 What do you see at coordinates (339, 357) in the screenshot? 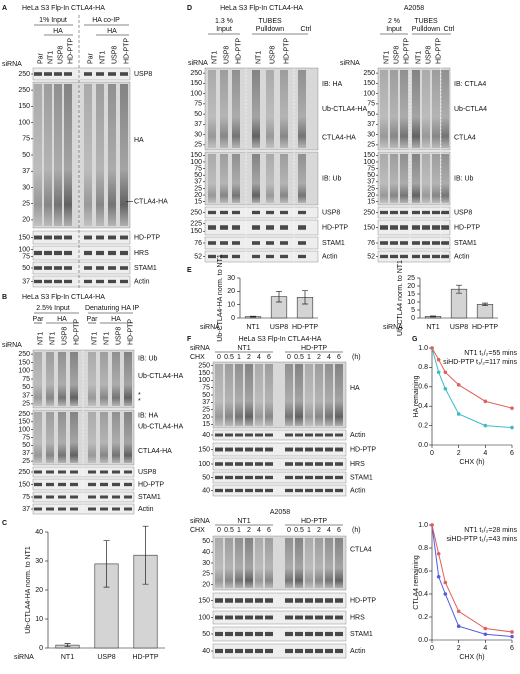
I see `time-label: 6` at bounding box center [339, 357].